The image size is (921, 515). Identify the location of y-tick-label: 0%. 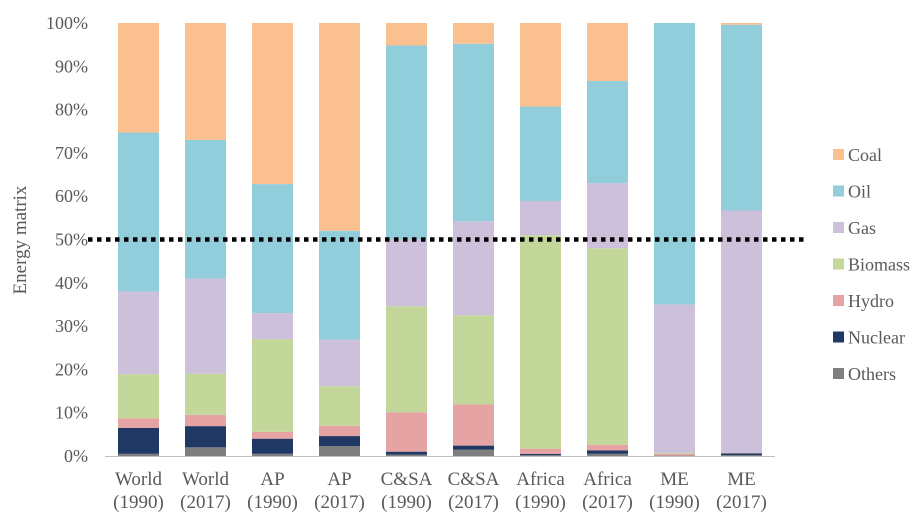
(76, 456).